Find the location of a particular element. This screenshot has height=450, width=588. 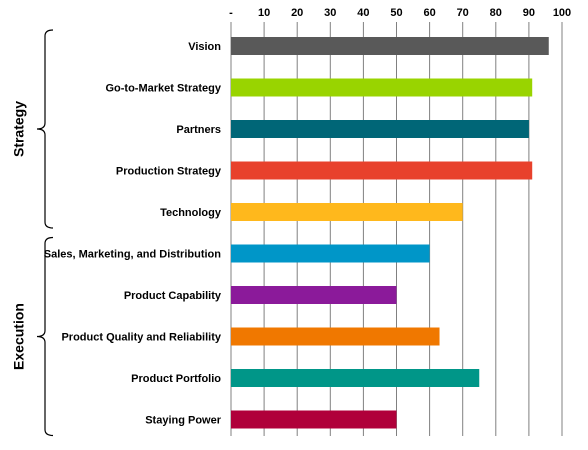

x-tick-label: 30 is located at coordinates (330, 13).